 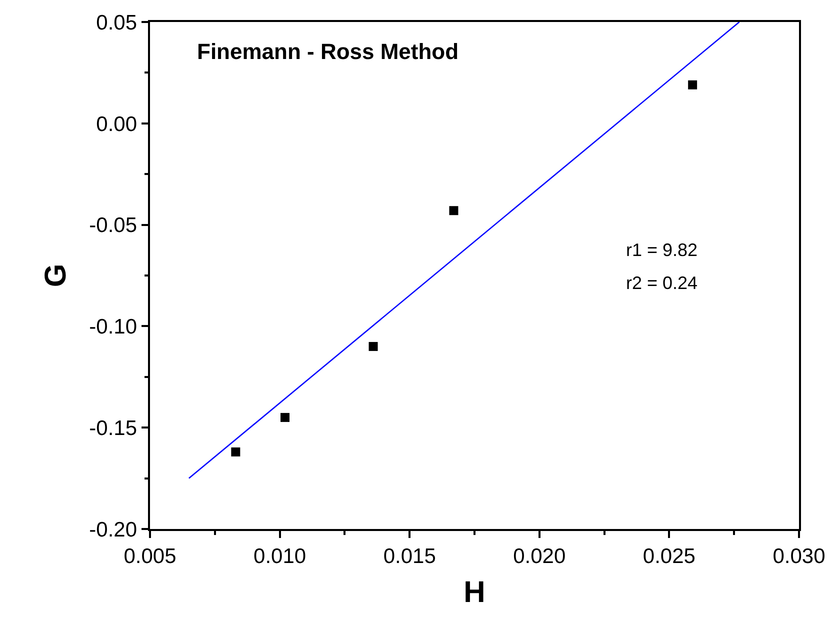 What do you see at coordinates (539, 556) in the screenshot?
I see `x-tick-label: 0.020` at bounding box center [539, 556].